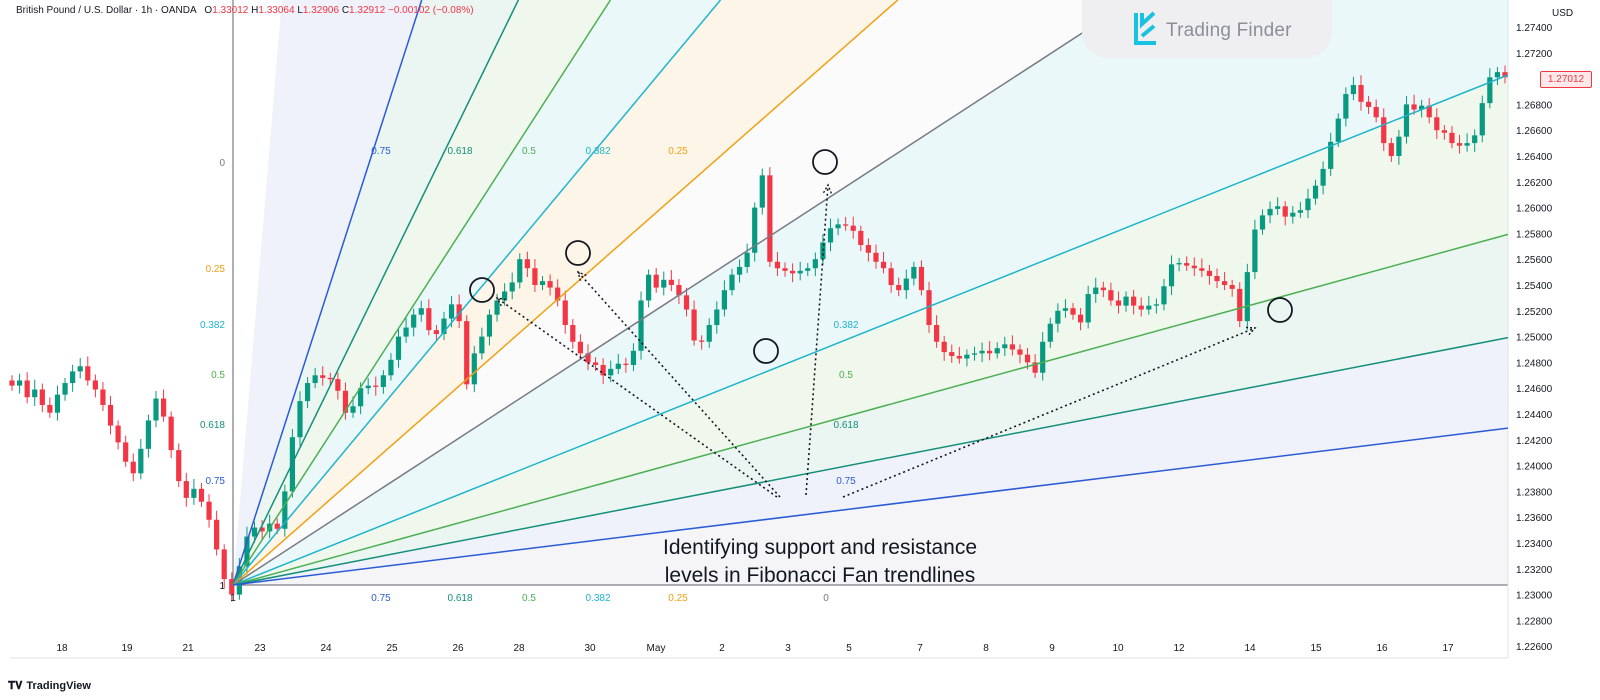 The image size is (1600, 700). I want to click on left-level-label: 0.25, so click(216, 269).